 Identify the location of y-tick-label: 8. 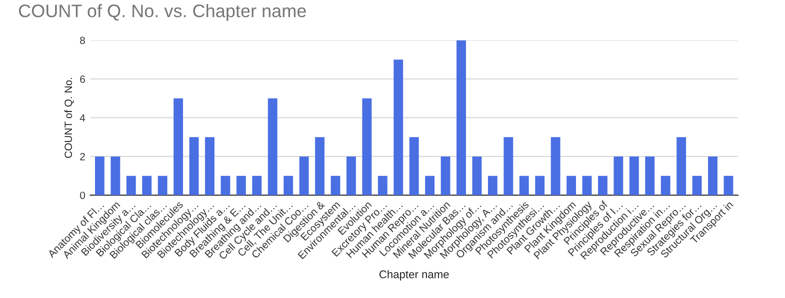
(82, 40).